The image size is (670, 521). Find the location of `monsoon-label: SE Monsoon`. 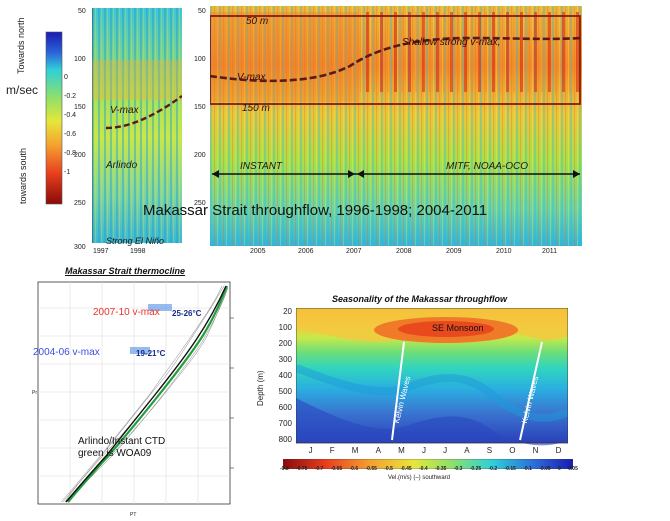

monsoon-label: SE Monsoon is located at coordinates (458, 328).